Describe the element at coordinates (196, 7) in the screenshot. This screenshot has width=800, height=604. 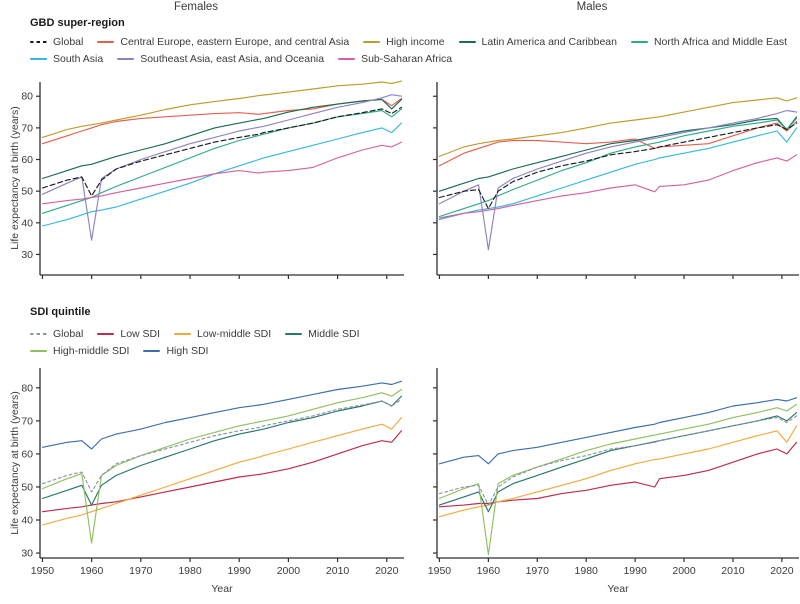
I see `column-title-females: Females` at that location.